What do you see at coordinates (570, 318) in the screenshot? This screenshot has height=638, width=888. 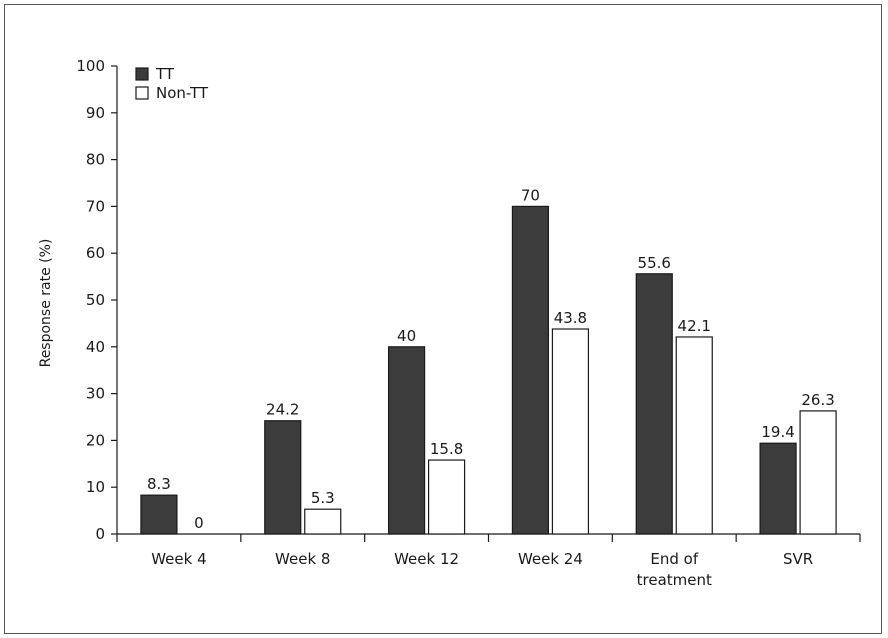 I see `value-label-non-tt: 43.8` at bounding box center [570, 318].